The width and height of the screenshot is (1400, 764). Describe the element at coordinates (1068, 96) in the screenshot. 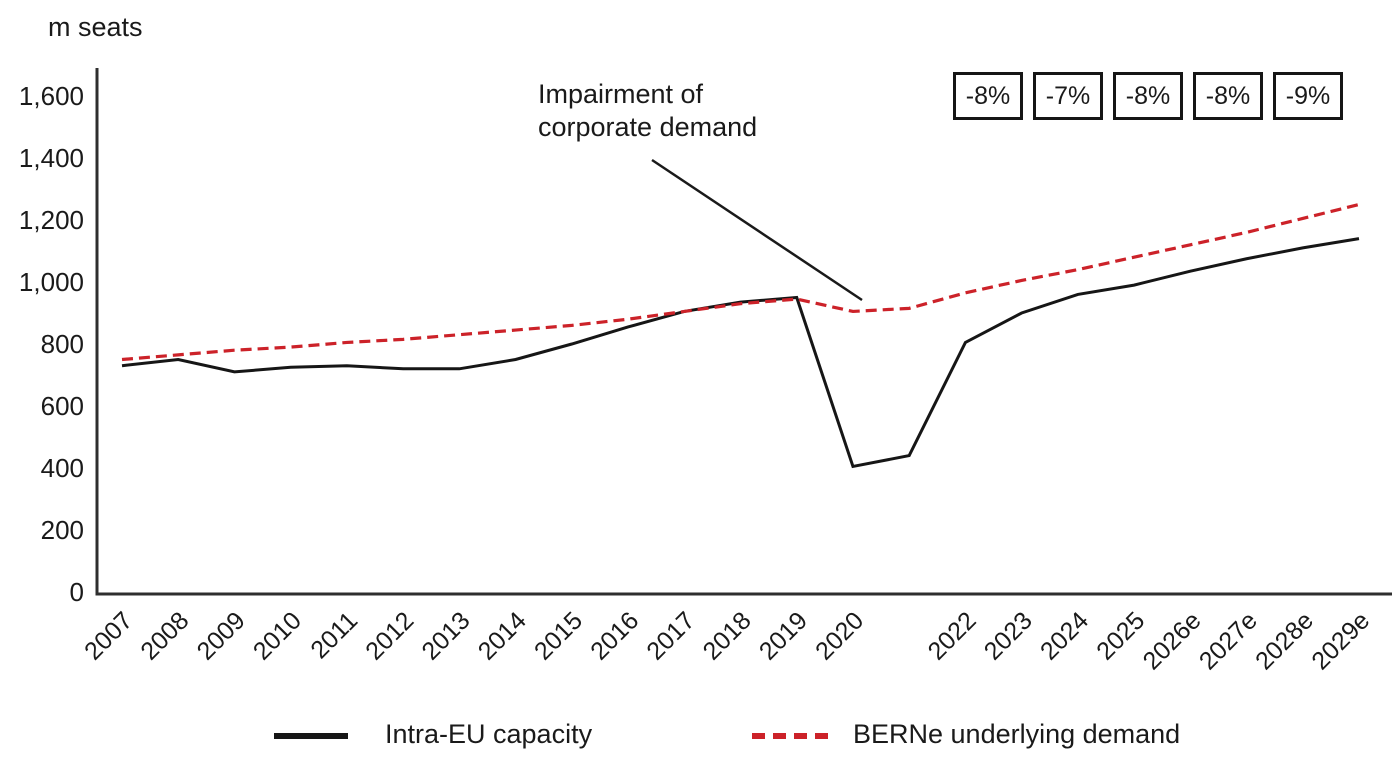

I see `percent-badge: -7%` at that location.